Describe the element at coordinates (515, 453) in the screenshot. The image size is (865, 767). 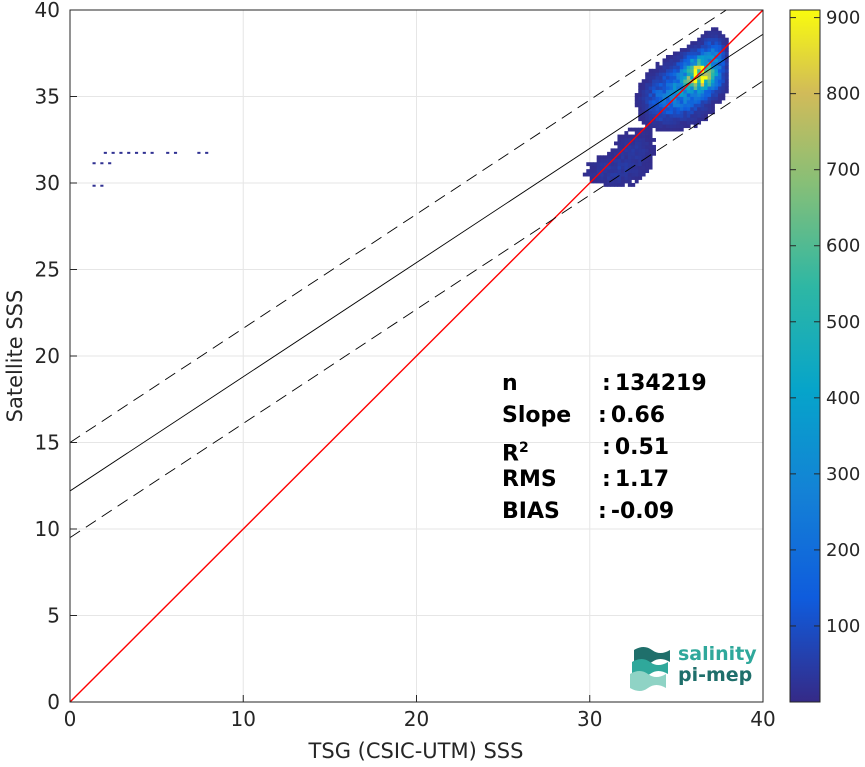
I see `stats-key: R2` at that location.